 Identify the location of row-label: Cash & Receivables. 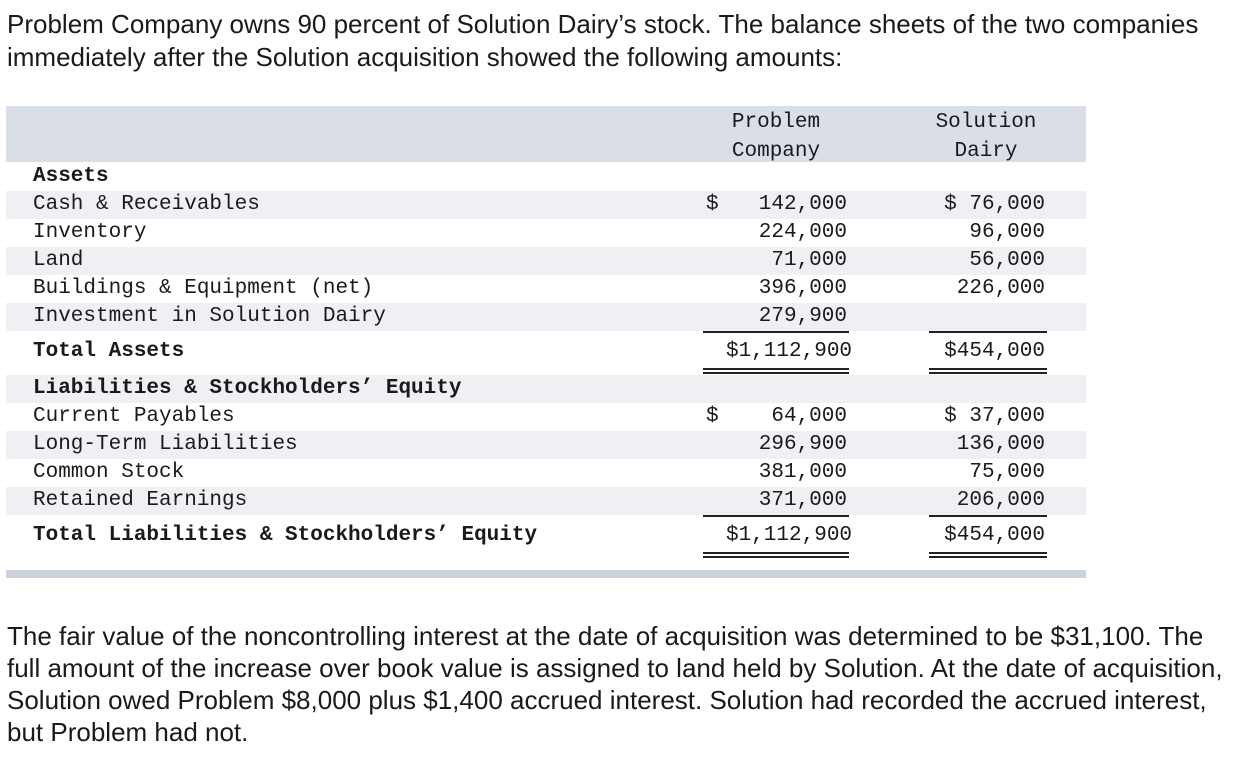
(146, 204).